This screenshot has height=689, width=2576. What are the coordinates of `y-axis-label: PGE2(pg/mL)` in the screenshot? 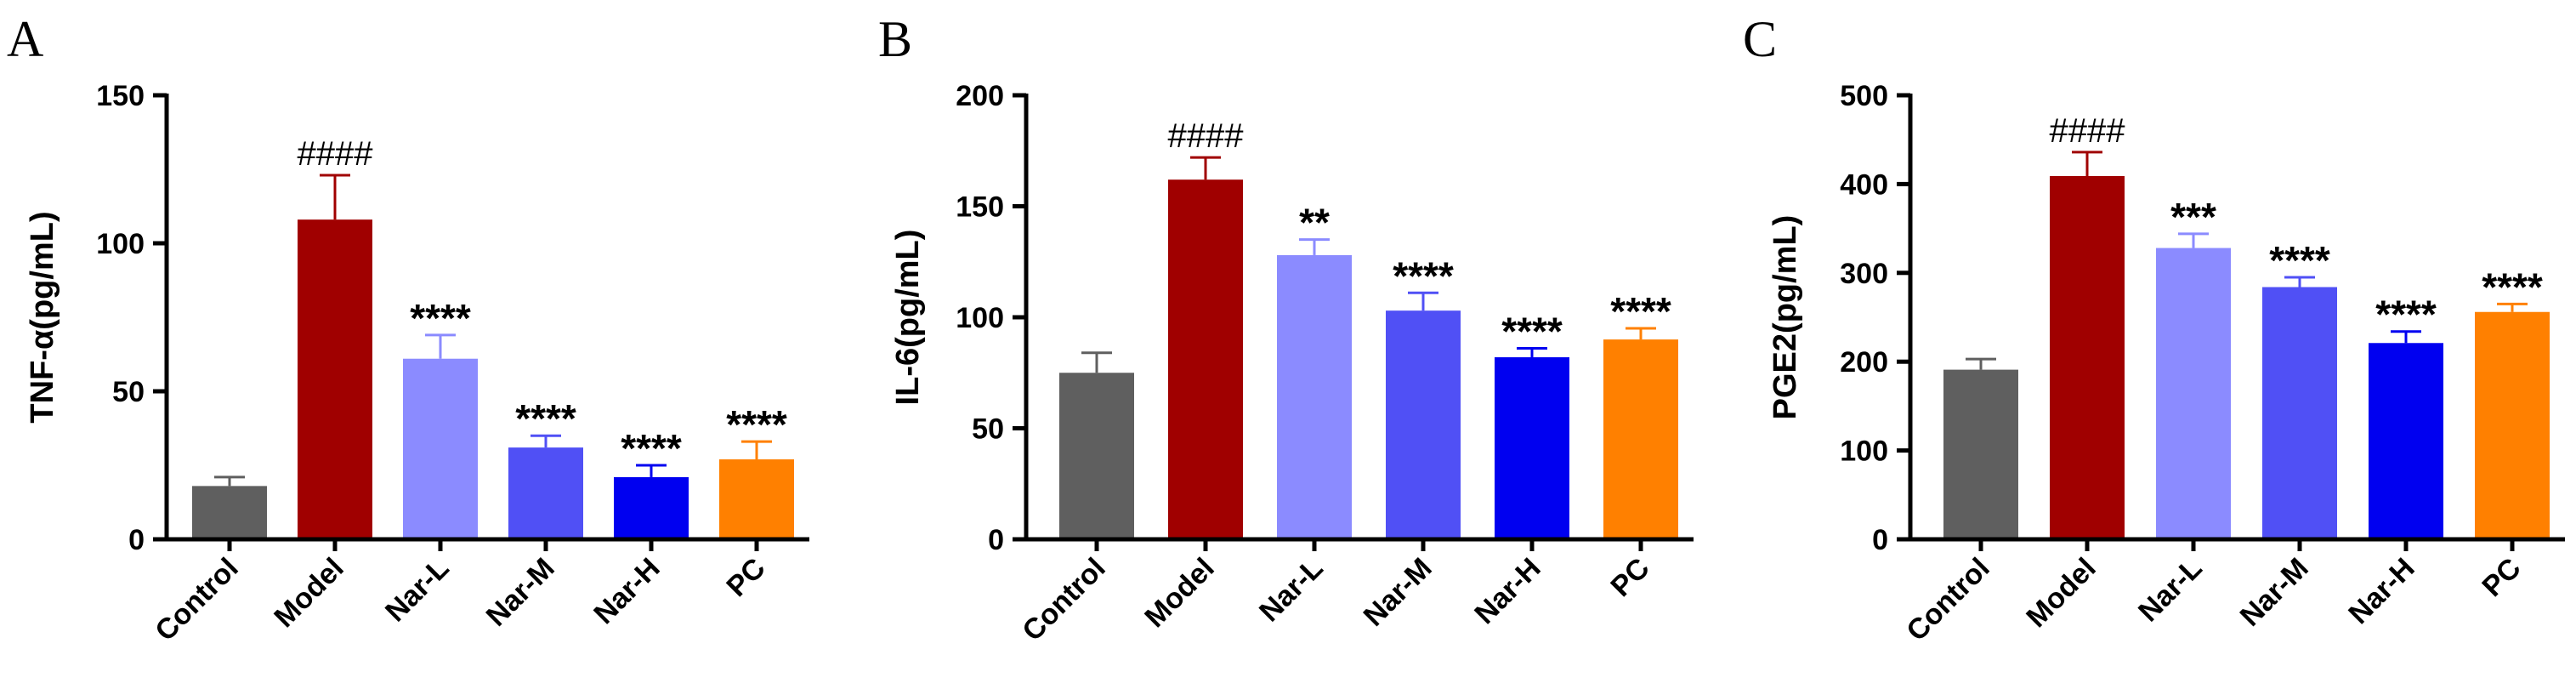 It's located at (1785, 317).